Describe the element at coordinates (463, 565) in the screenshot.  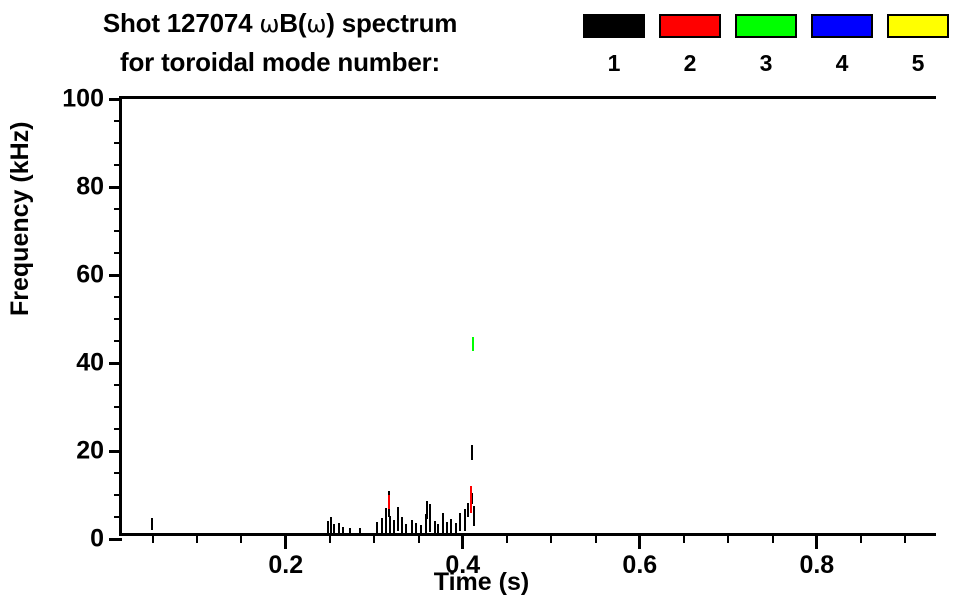
I see `x-tick-label: 0.4` at that location.